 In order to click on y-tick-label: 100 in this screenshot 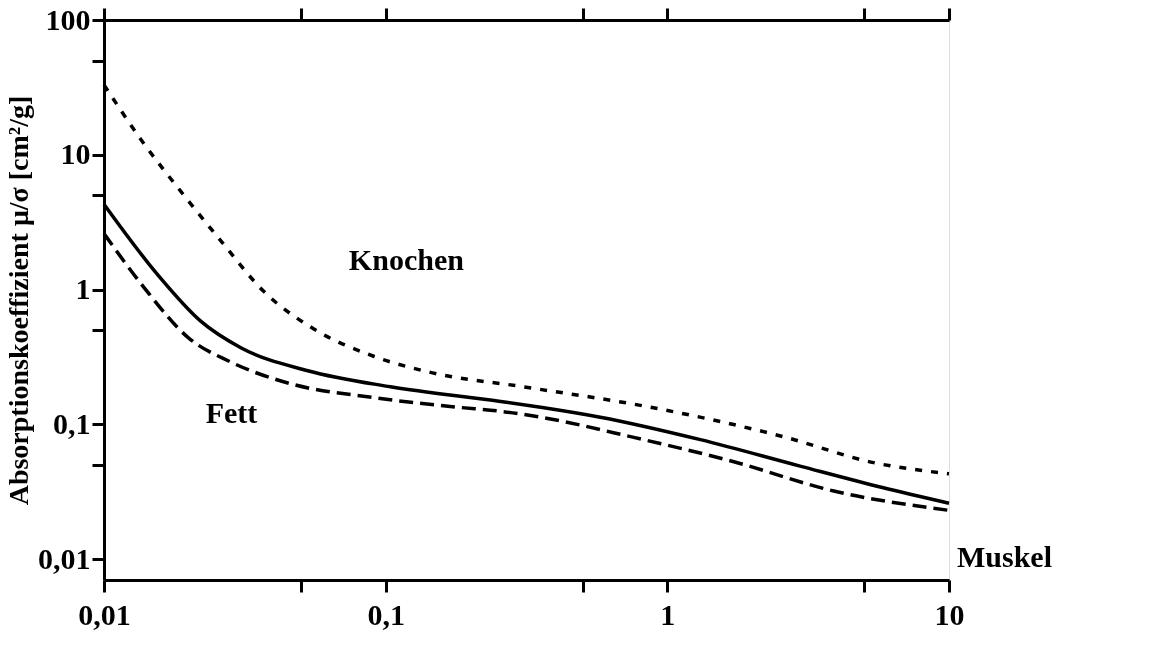, I will do `click(68, 19)`.